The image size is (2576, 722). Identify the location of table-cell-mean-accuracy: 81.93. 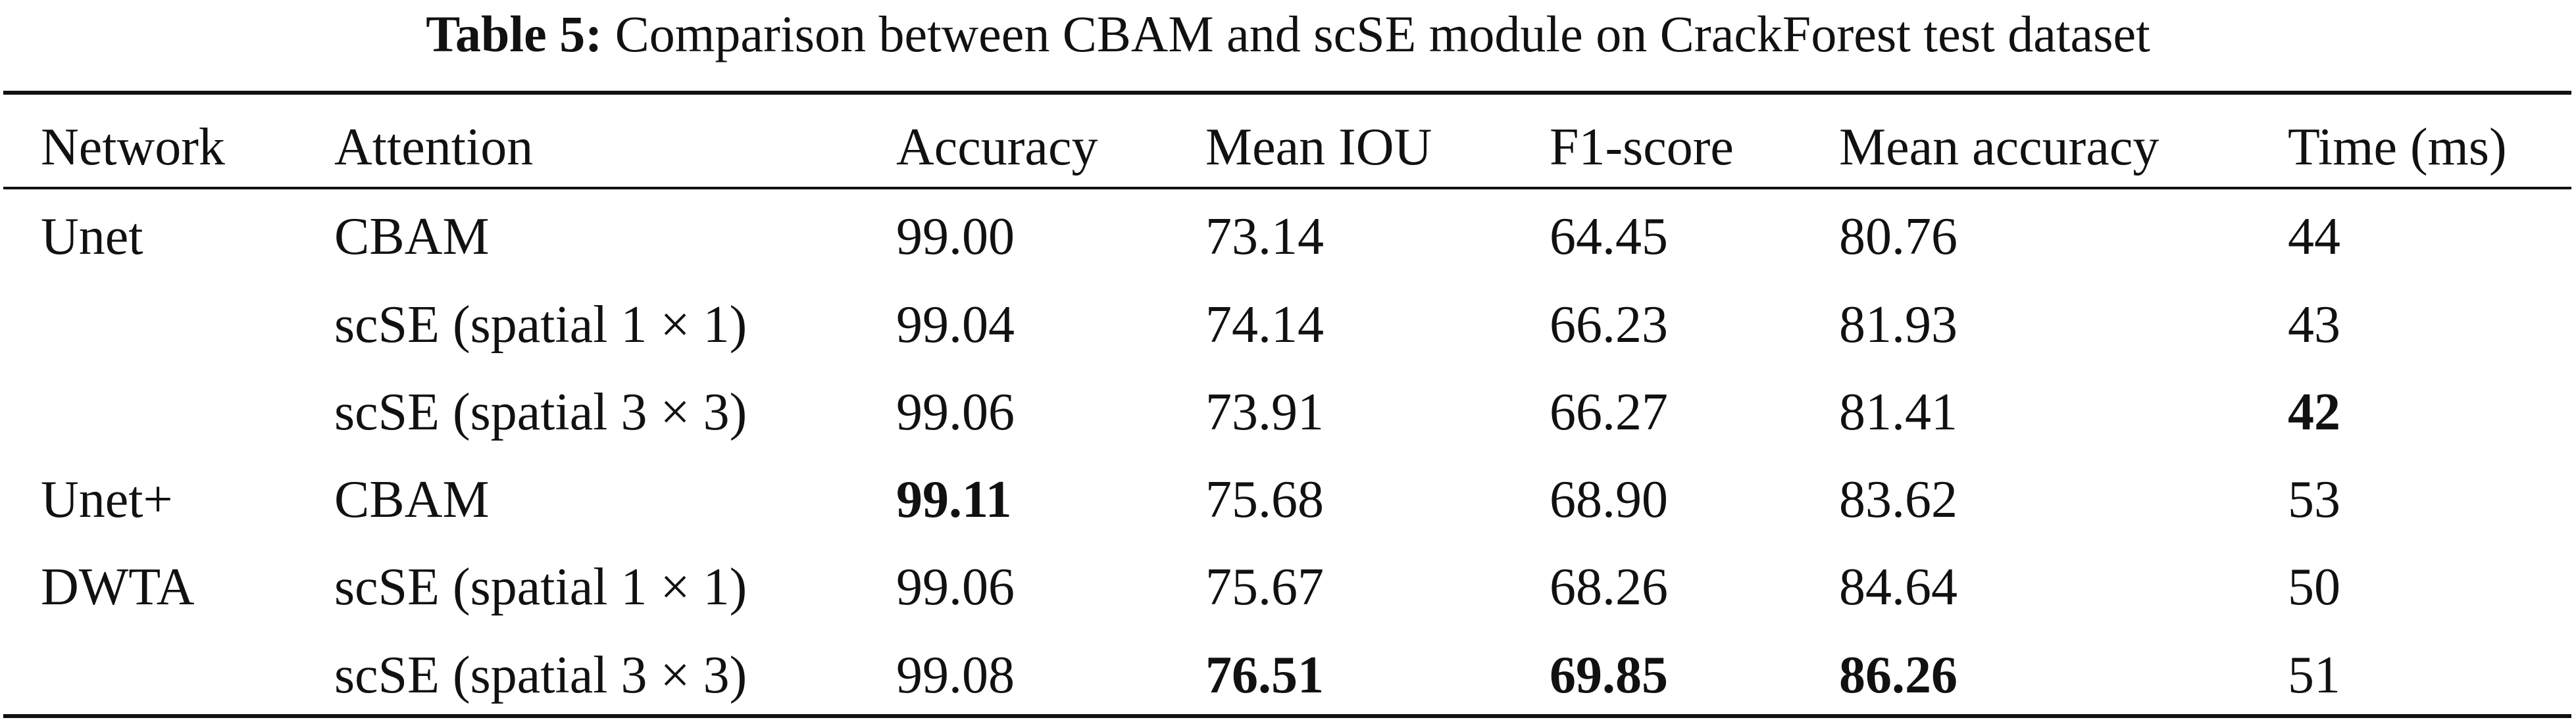
(1898, 325).